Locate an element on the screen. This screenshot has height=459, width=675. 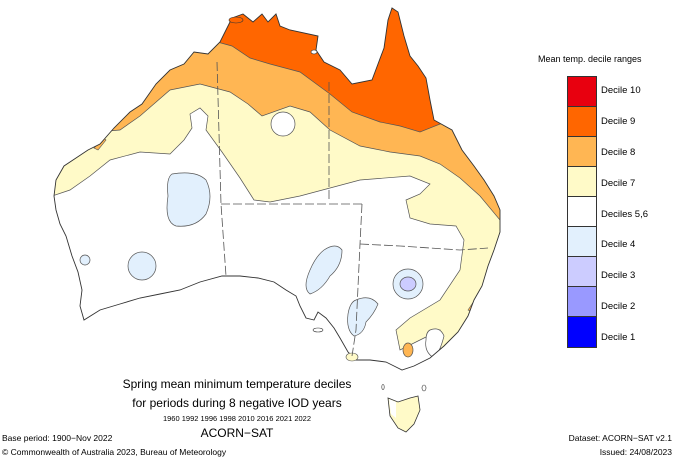
map-title-line-1: Spring mean minimum temperature deciles is located at coordinates (237, 384).